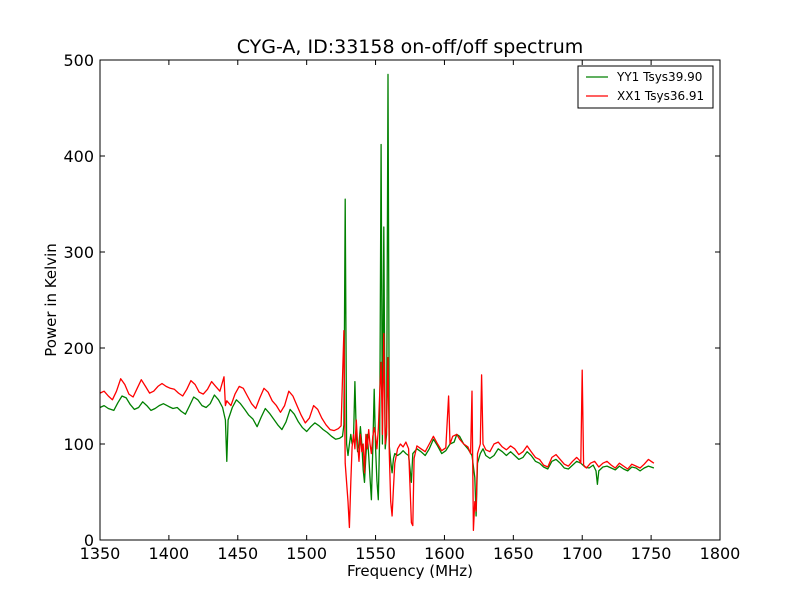 This screenshot has width=800, height=600. What do you see at coordinates (444, 553) in the screenshot?
I see `x-tick-label: 1600` at bounding box center [444, 553].